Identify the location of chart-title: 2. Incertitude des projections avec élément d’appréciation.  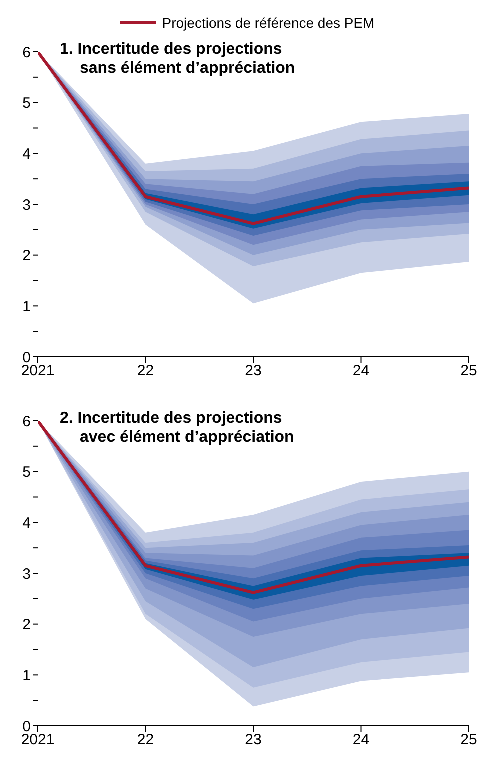
(177, 428).